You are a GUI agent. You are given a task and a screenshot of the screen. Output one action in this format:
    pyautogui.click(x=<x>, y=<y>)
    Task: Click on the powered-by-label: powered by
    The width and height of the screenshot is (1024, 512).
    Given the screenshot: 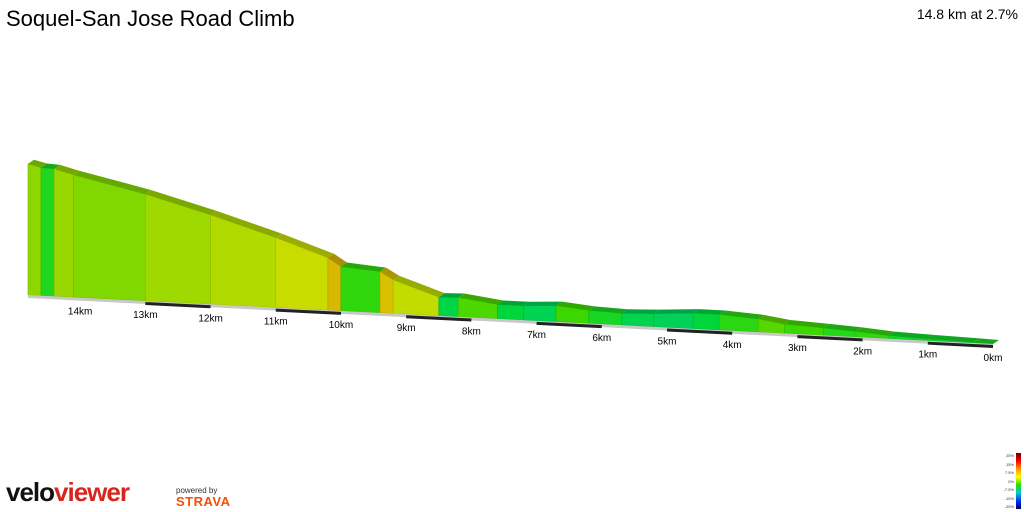 What is the action you would take?
    pyautogui.click(x=197, y=490)
    